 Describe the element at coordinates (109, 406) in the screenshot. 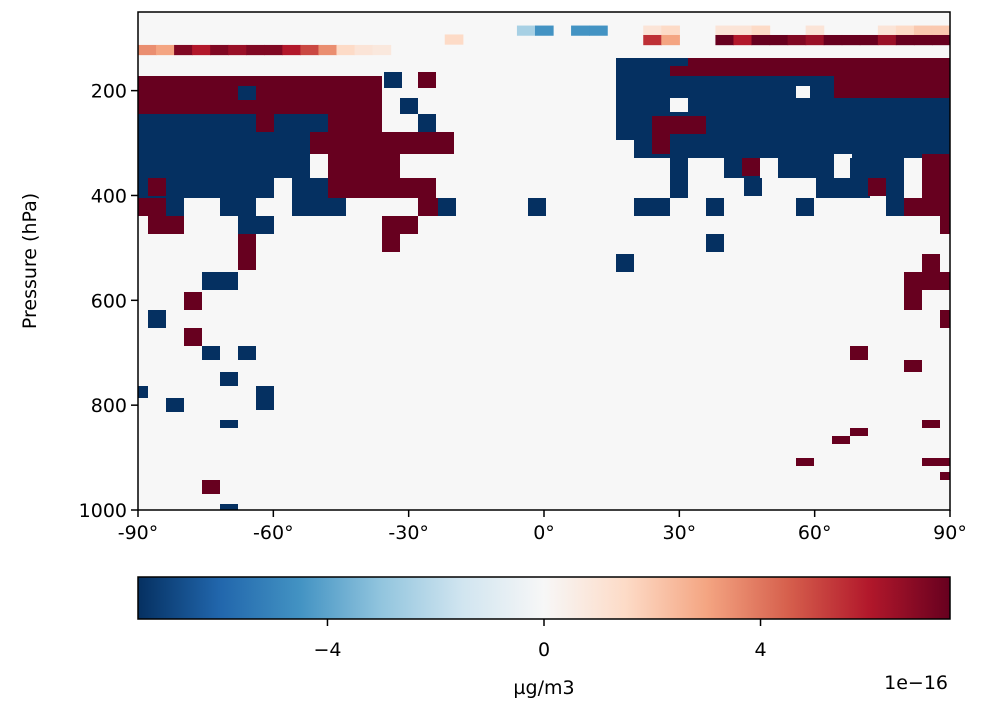

I see `y-tick-label: 800` at that location.